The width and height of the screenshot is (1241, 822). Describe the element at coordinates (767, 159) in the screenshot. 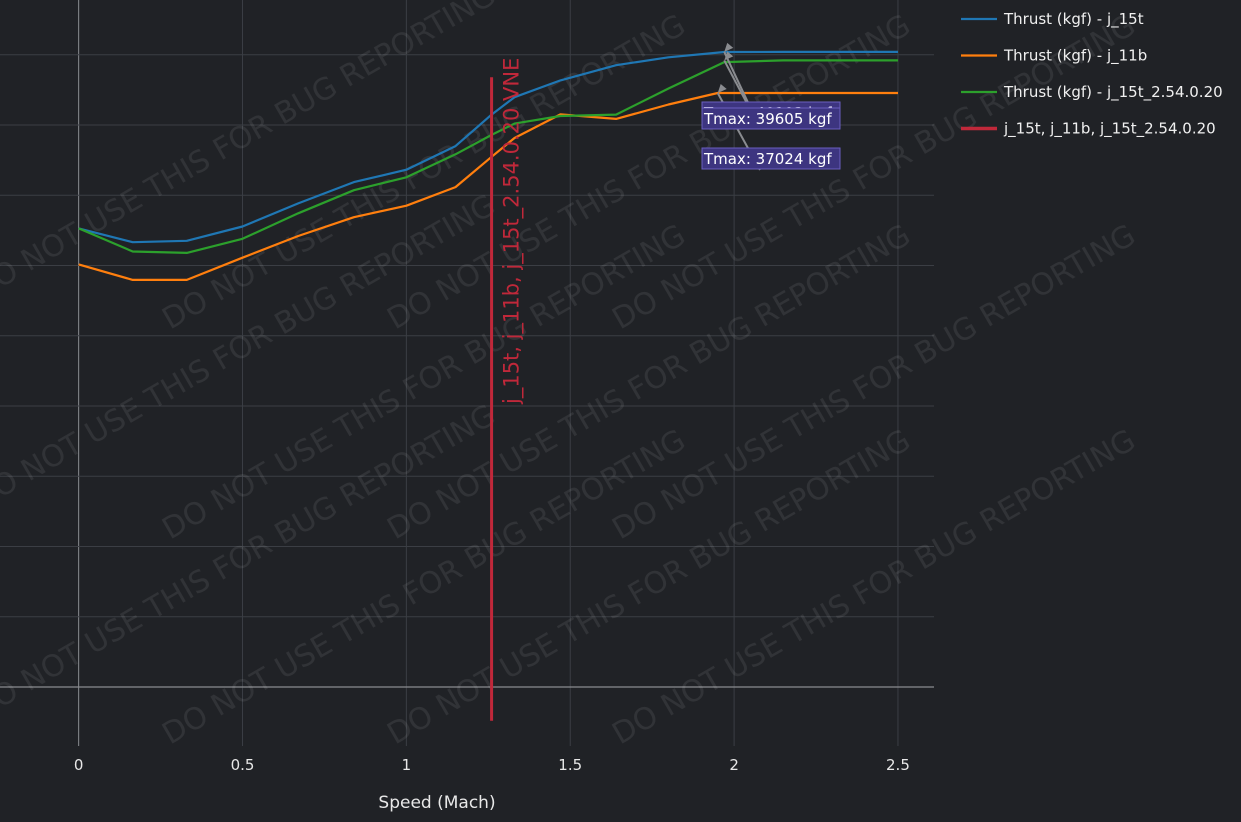

I see `annotation-text-2: Tmax: 37024 kgf` at that location.